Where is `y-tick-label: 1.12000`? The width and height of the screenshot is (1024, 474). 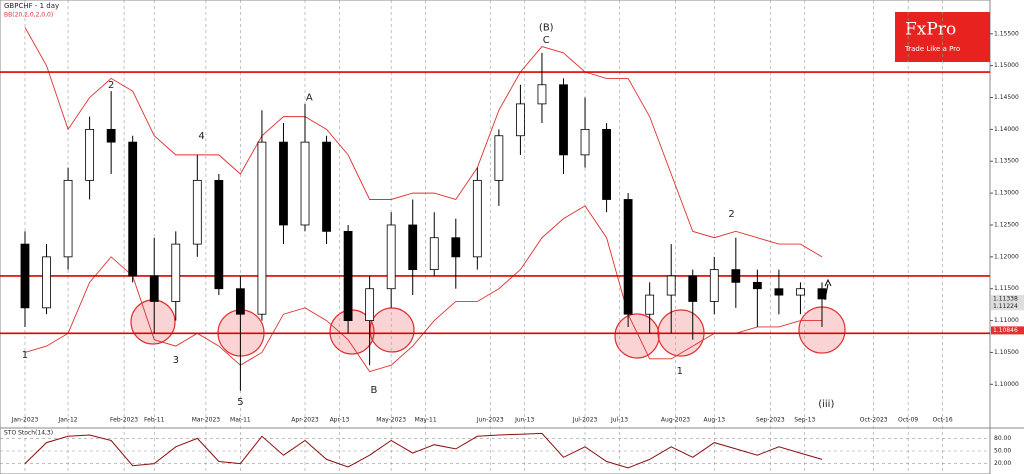
y-tick-label: 1.12000 is located at coordinates (1006, 256).